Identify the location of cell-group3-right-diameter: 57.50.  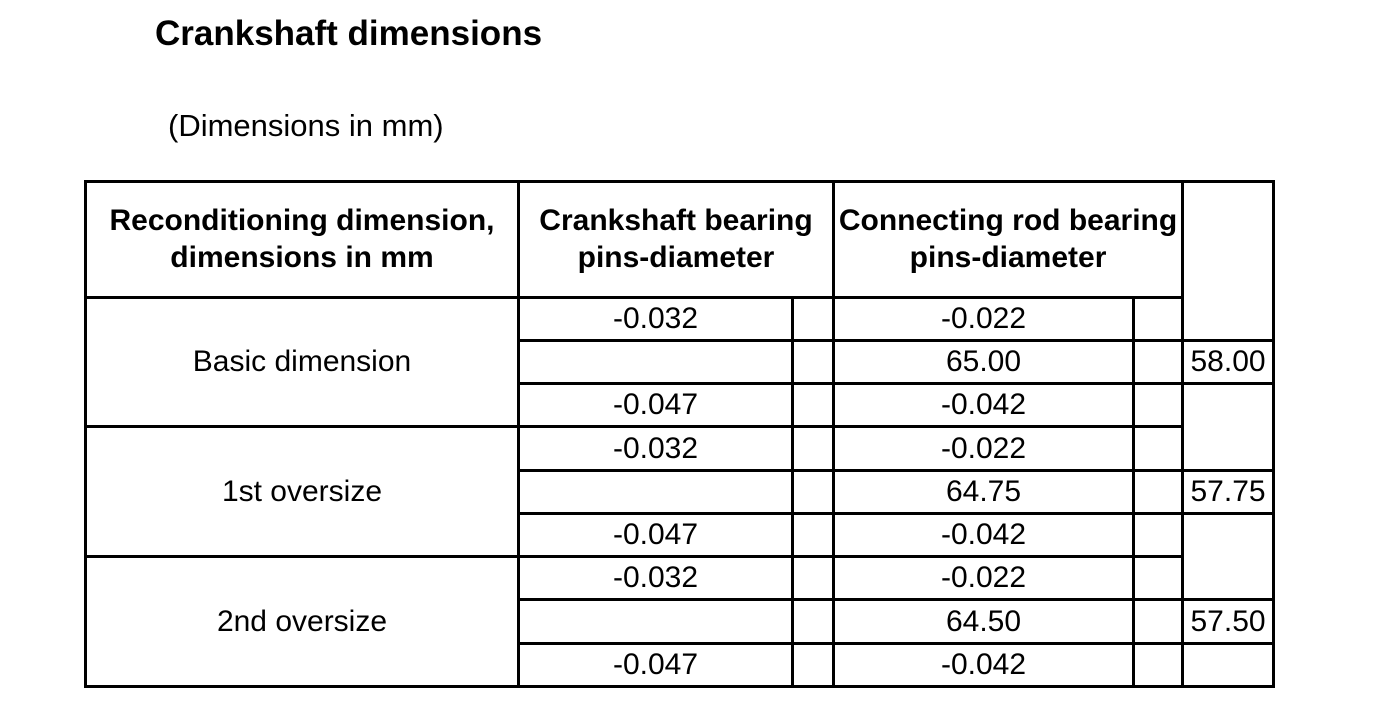
(1228, 621).